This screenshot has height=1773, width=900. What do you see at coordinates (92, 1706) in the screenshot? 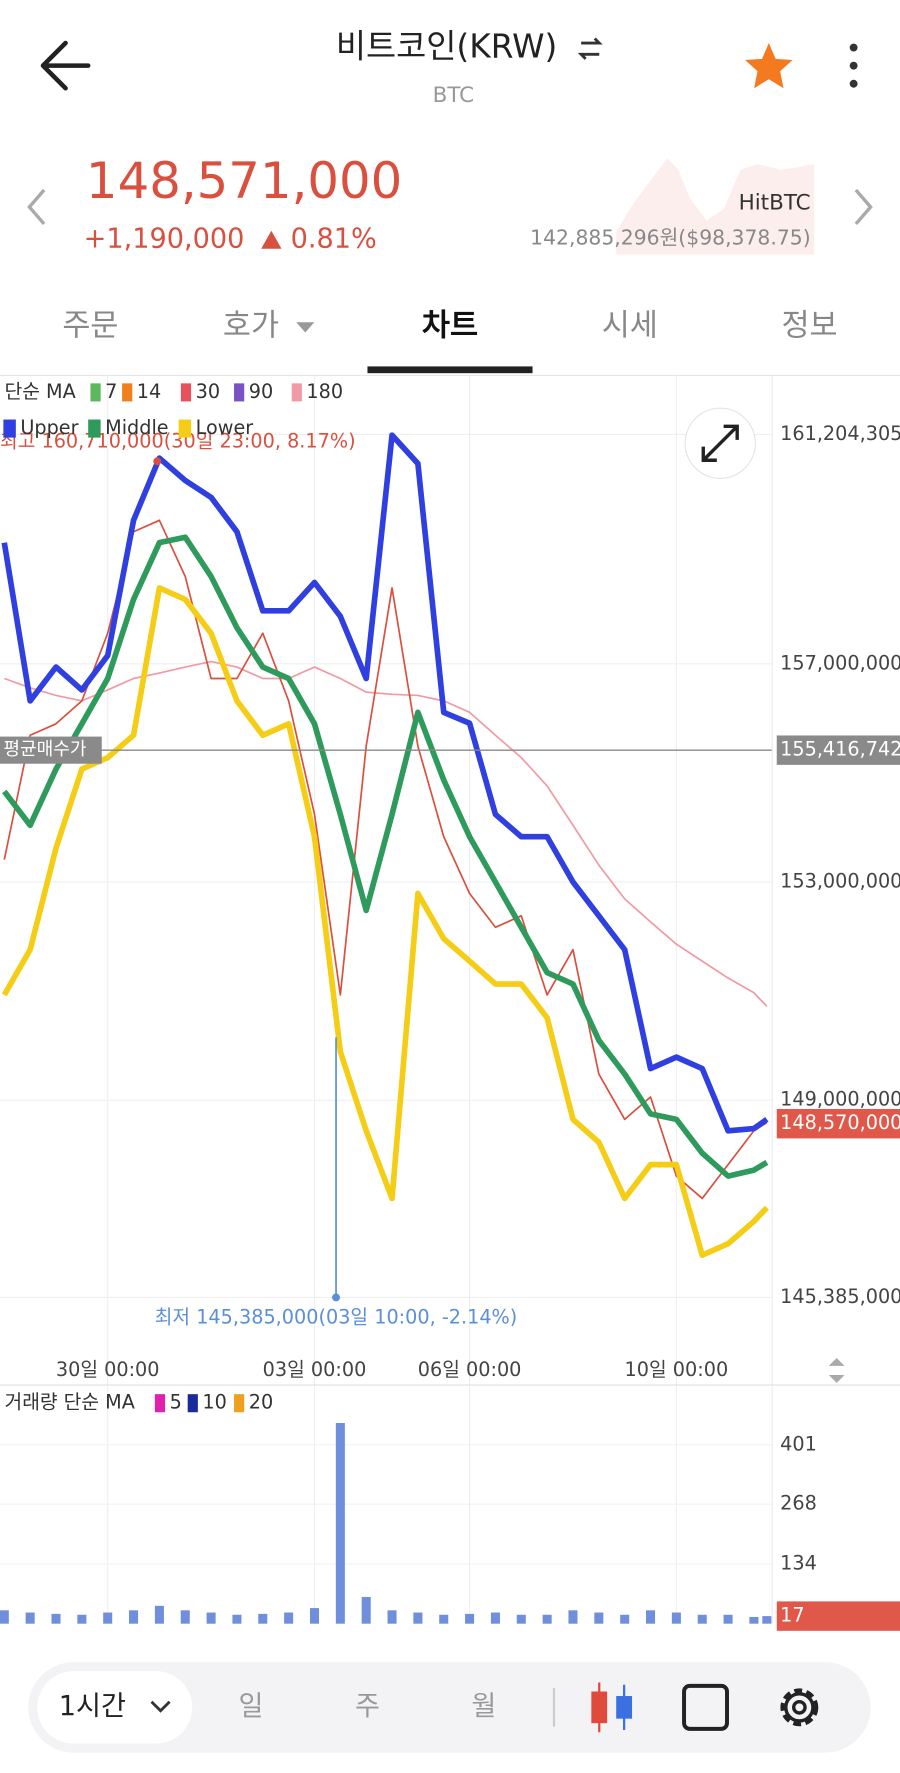
I see `interval: 1시간` at bounding box center [92, 1706].